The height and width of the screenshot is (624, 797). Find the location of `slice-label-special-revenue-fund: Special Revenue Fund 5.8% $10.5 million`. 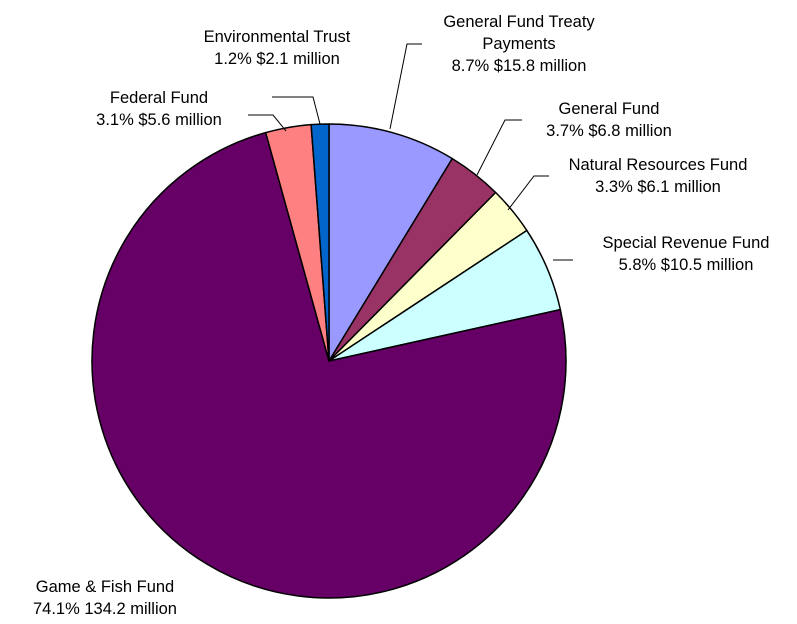

slice-label-special-revenue-fund: Special Revenue Fund 5.8% $10.5 million is located at coordinates (686, 254).